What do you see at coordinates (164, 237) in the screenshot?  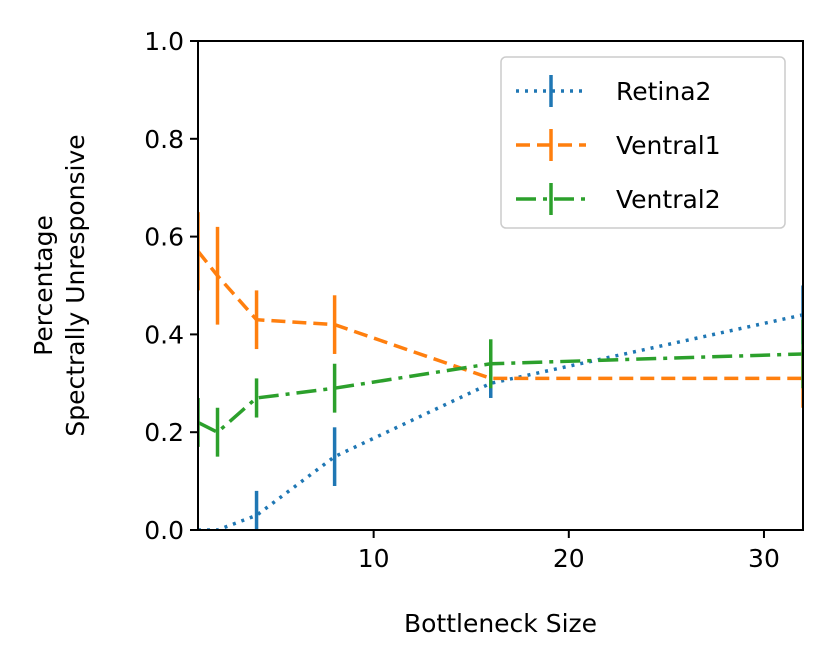 I see `y-tick-label: 0.6` at bounding box center [164, 237].